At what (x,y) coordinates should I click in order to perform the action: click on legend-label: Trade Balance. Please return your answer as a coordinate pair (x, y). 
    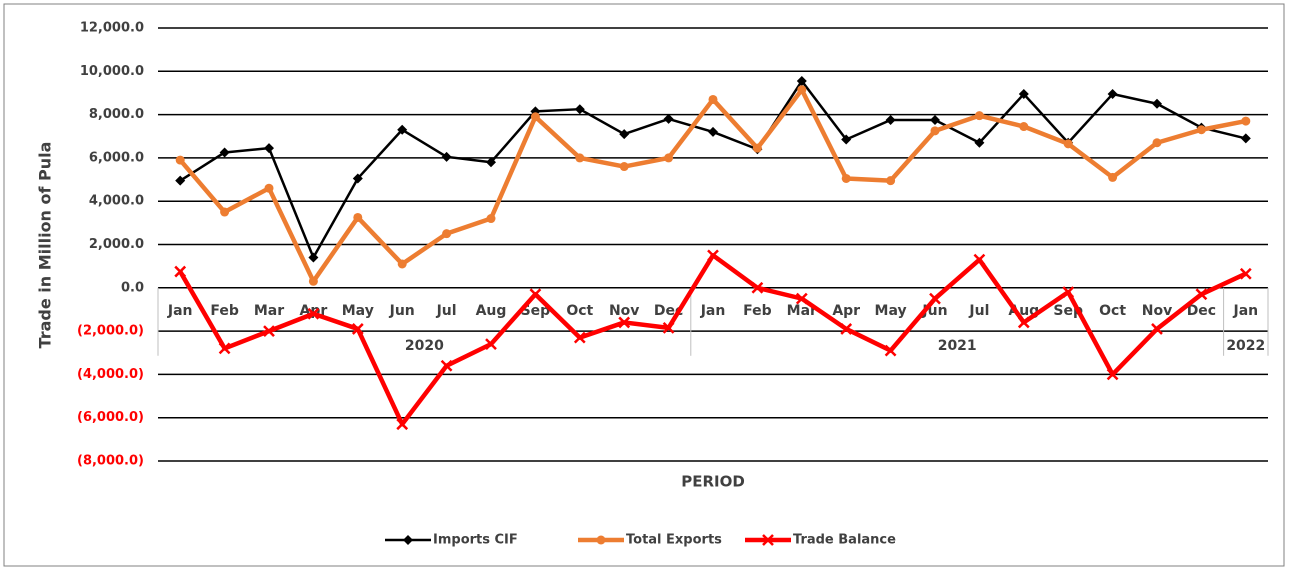
    Looking at the image, I should click on (844, 540).